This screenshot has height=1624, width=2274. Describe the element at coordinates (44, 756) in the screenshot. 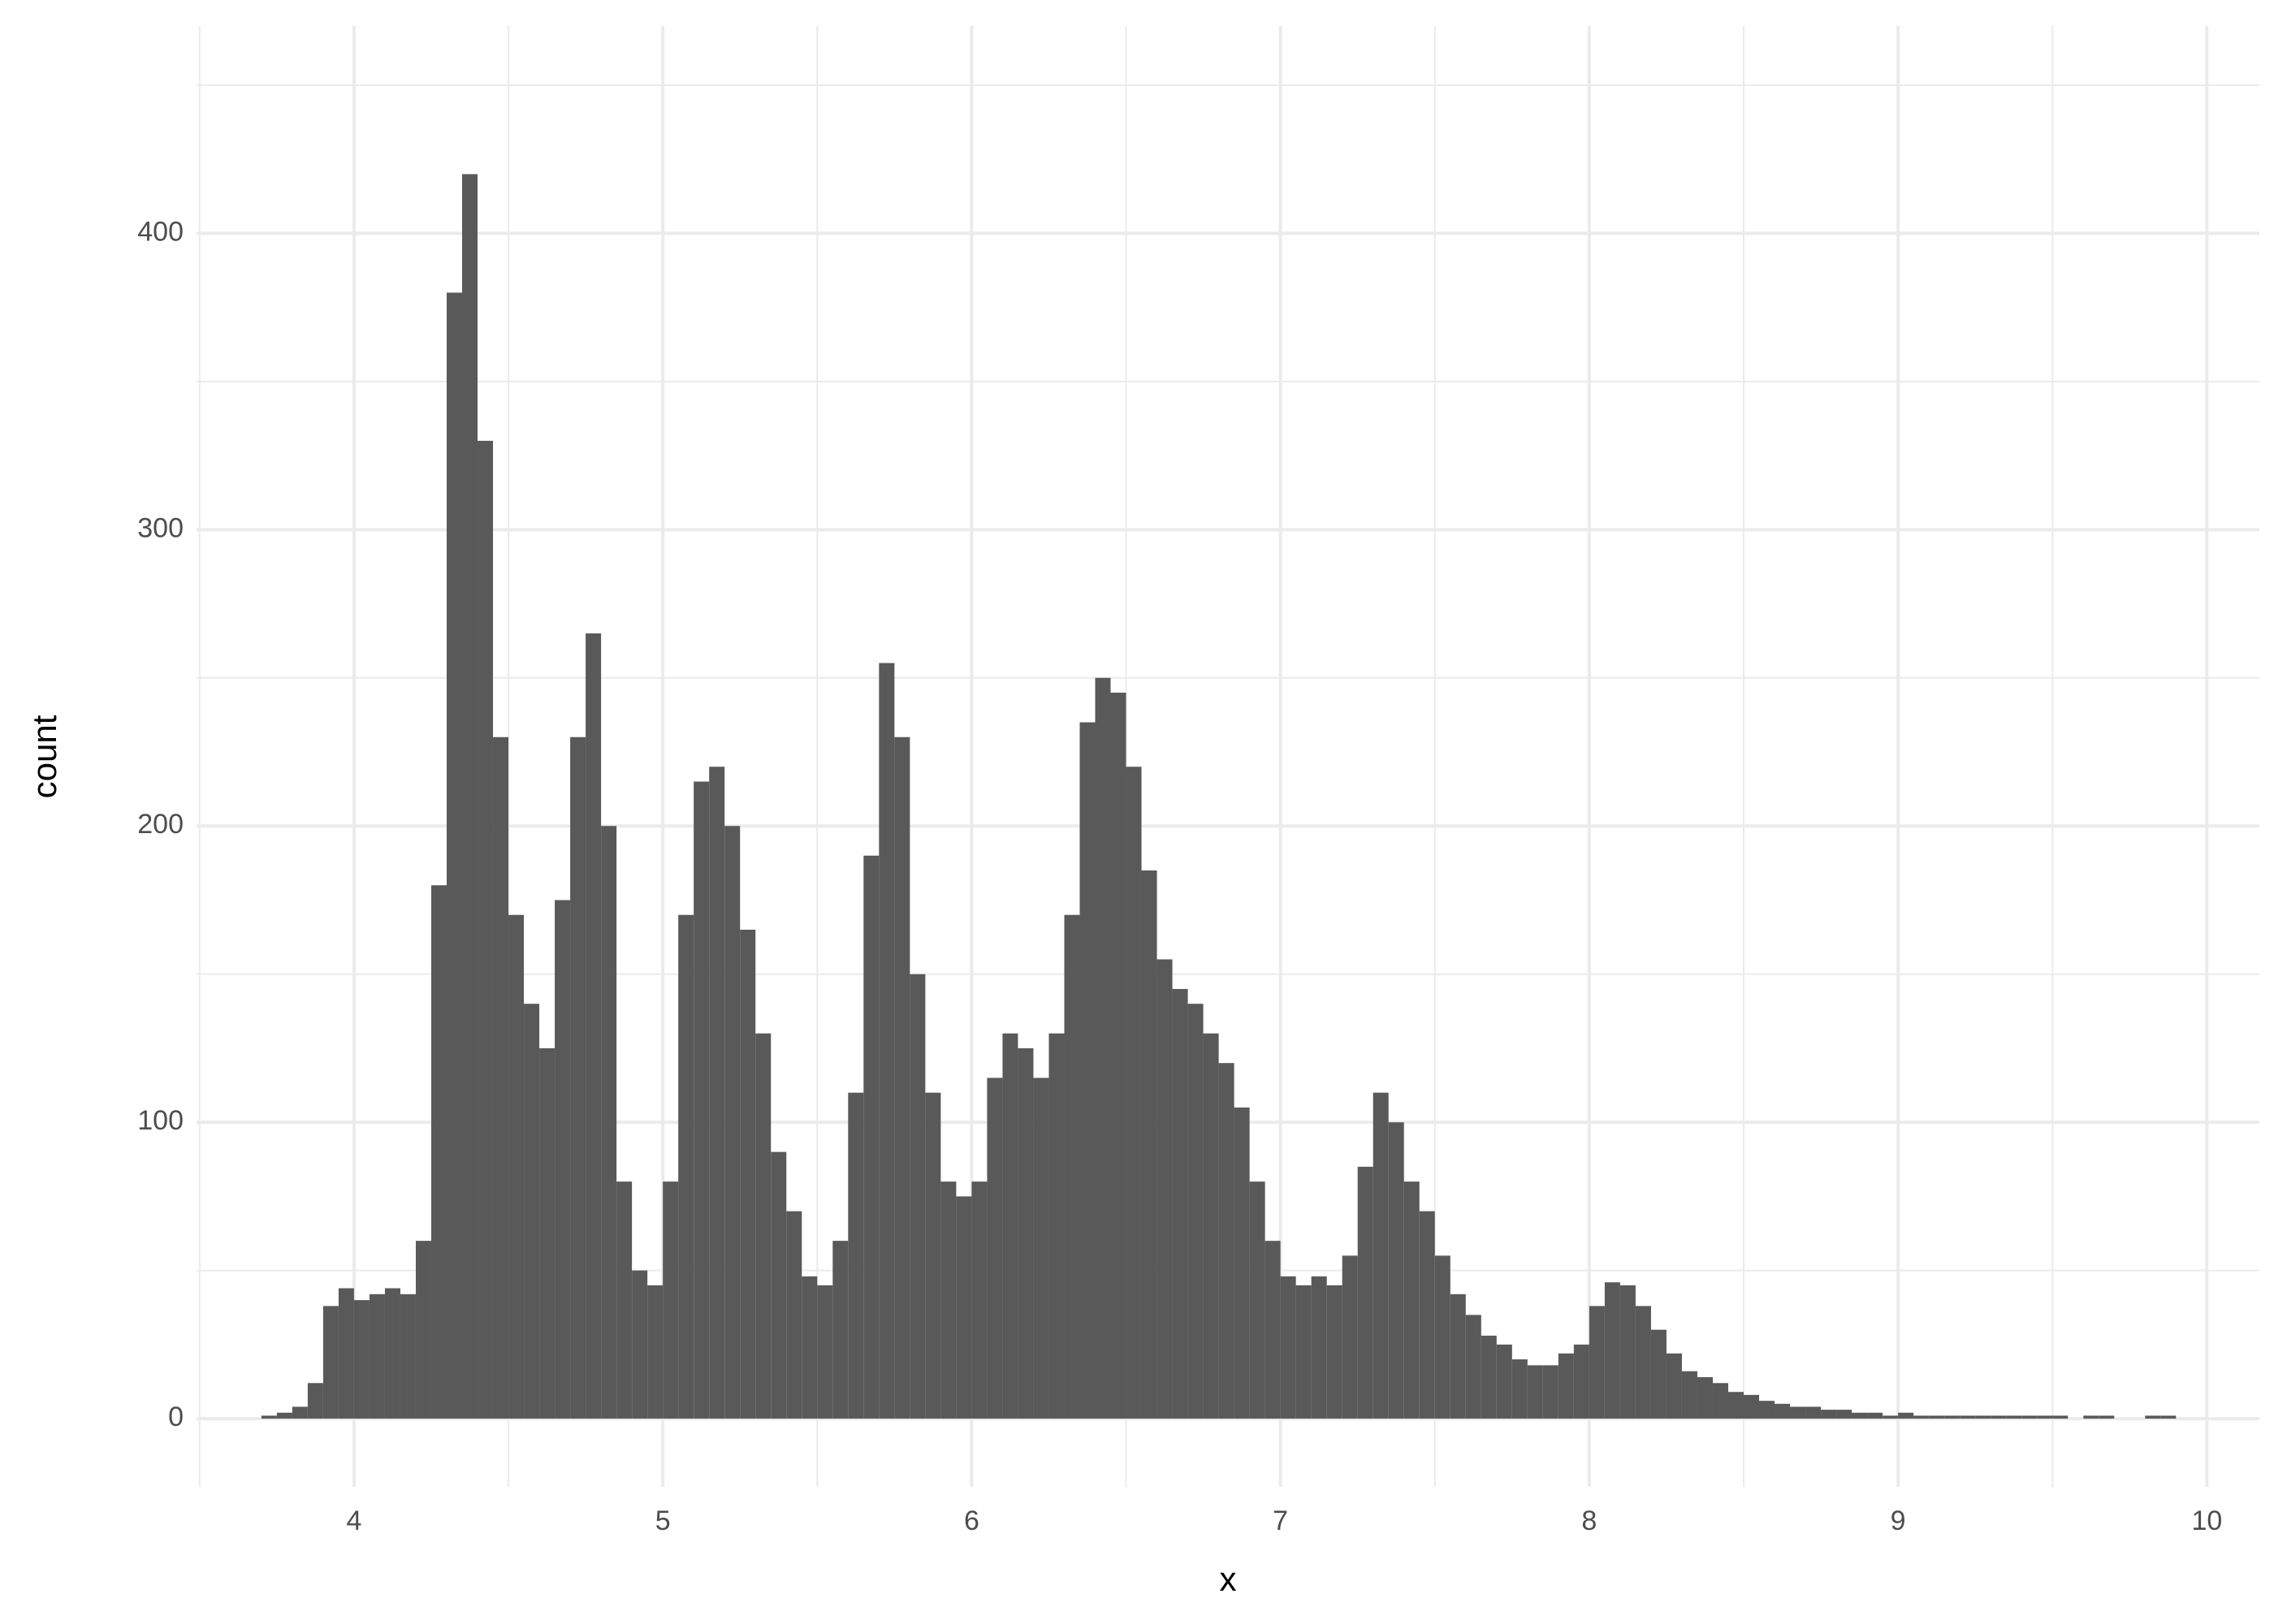

I see `y-axis-title: count` at that location.